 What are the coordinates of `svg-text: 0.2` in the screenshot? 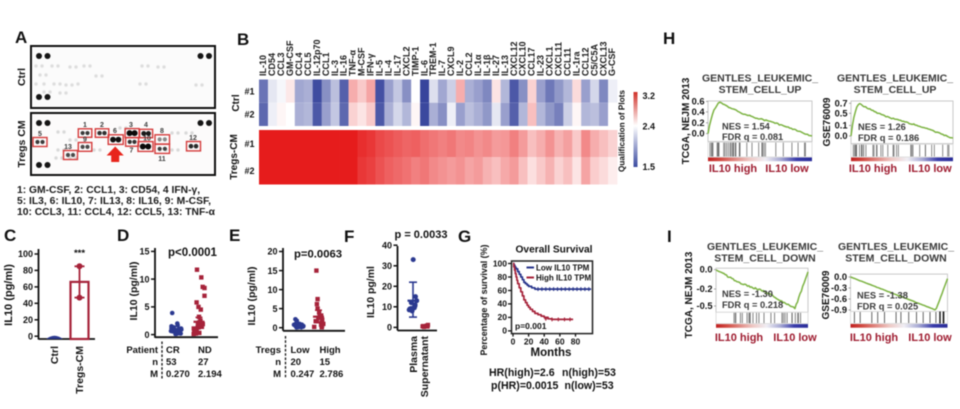 It's located at (698, 123).